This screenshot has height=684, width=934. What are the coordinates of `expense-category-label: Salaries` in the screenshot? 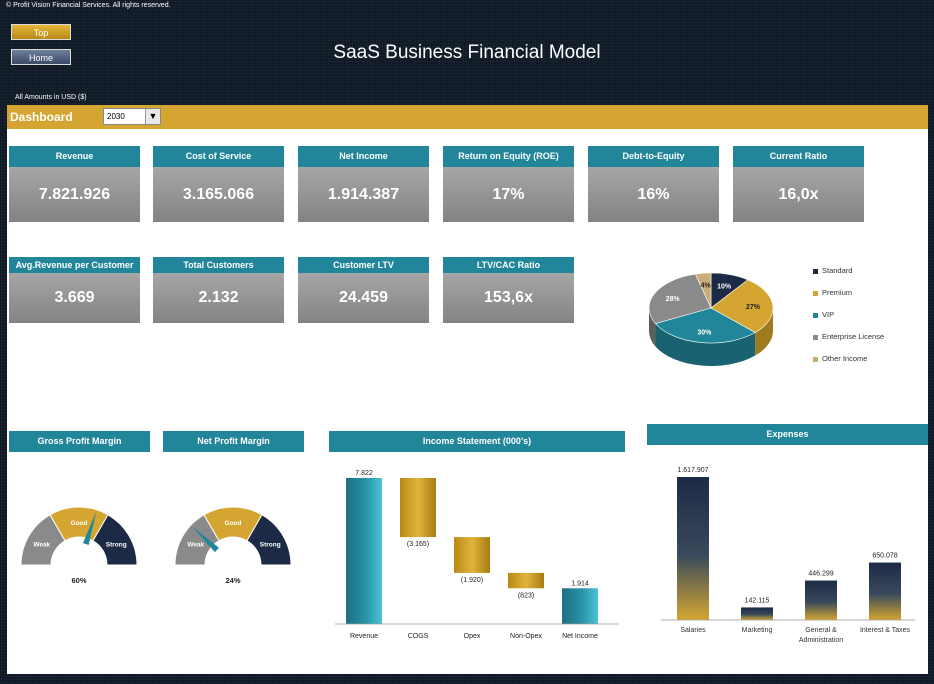 It's located at (693, 630).